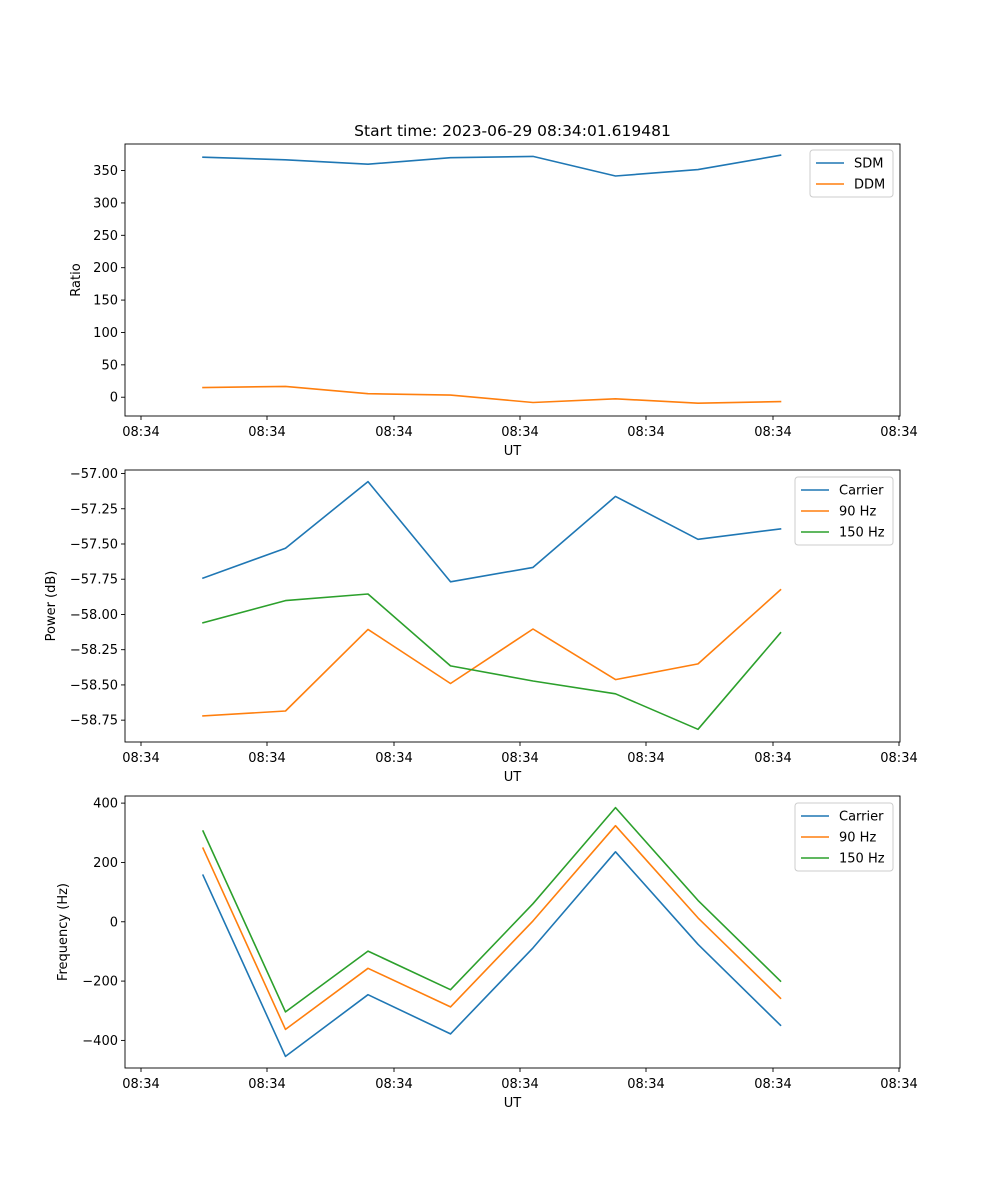  What do you see at coordinates (492, 165) in the screenshot?
I see `series-line-sdm` at bounding box center [492, 165].